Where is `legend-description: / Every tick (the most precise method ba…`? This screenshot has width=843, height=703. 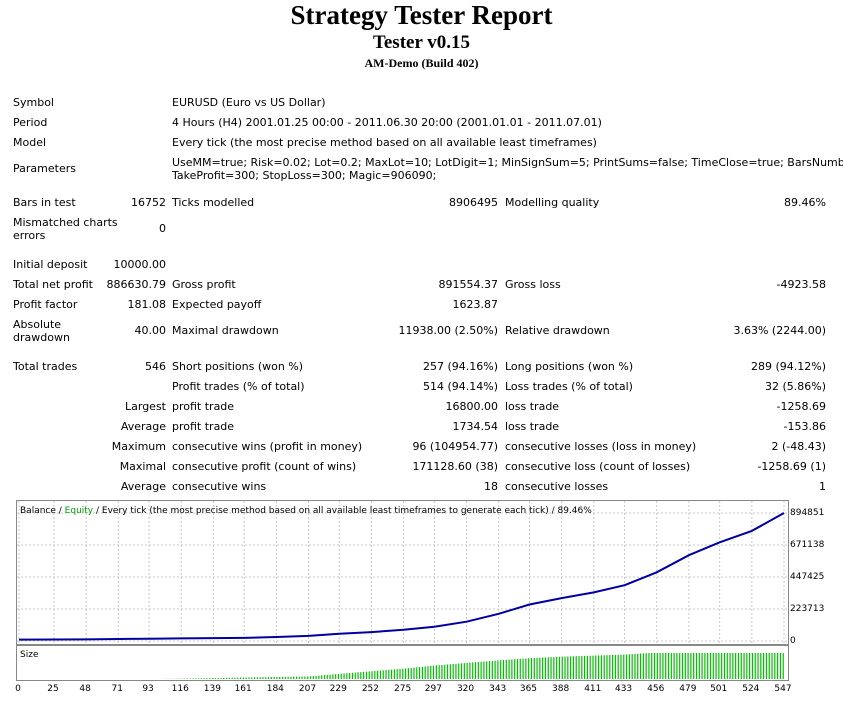 legend-description: / Every tick (the most precise method ba… is located at coordinates (342, 511).